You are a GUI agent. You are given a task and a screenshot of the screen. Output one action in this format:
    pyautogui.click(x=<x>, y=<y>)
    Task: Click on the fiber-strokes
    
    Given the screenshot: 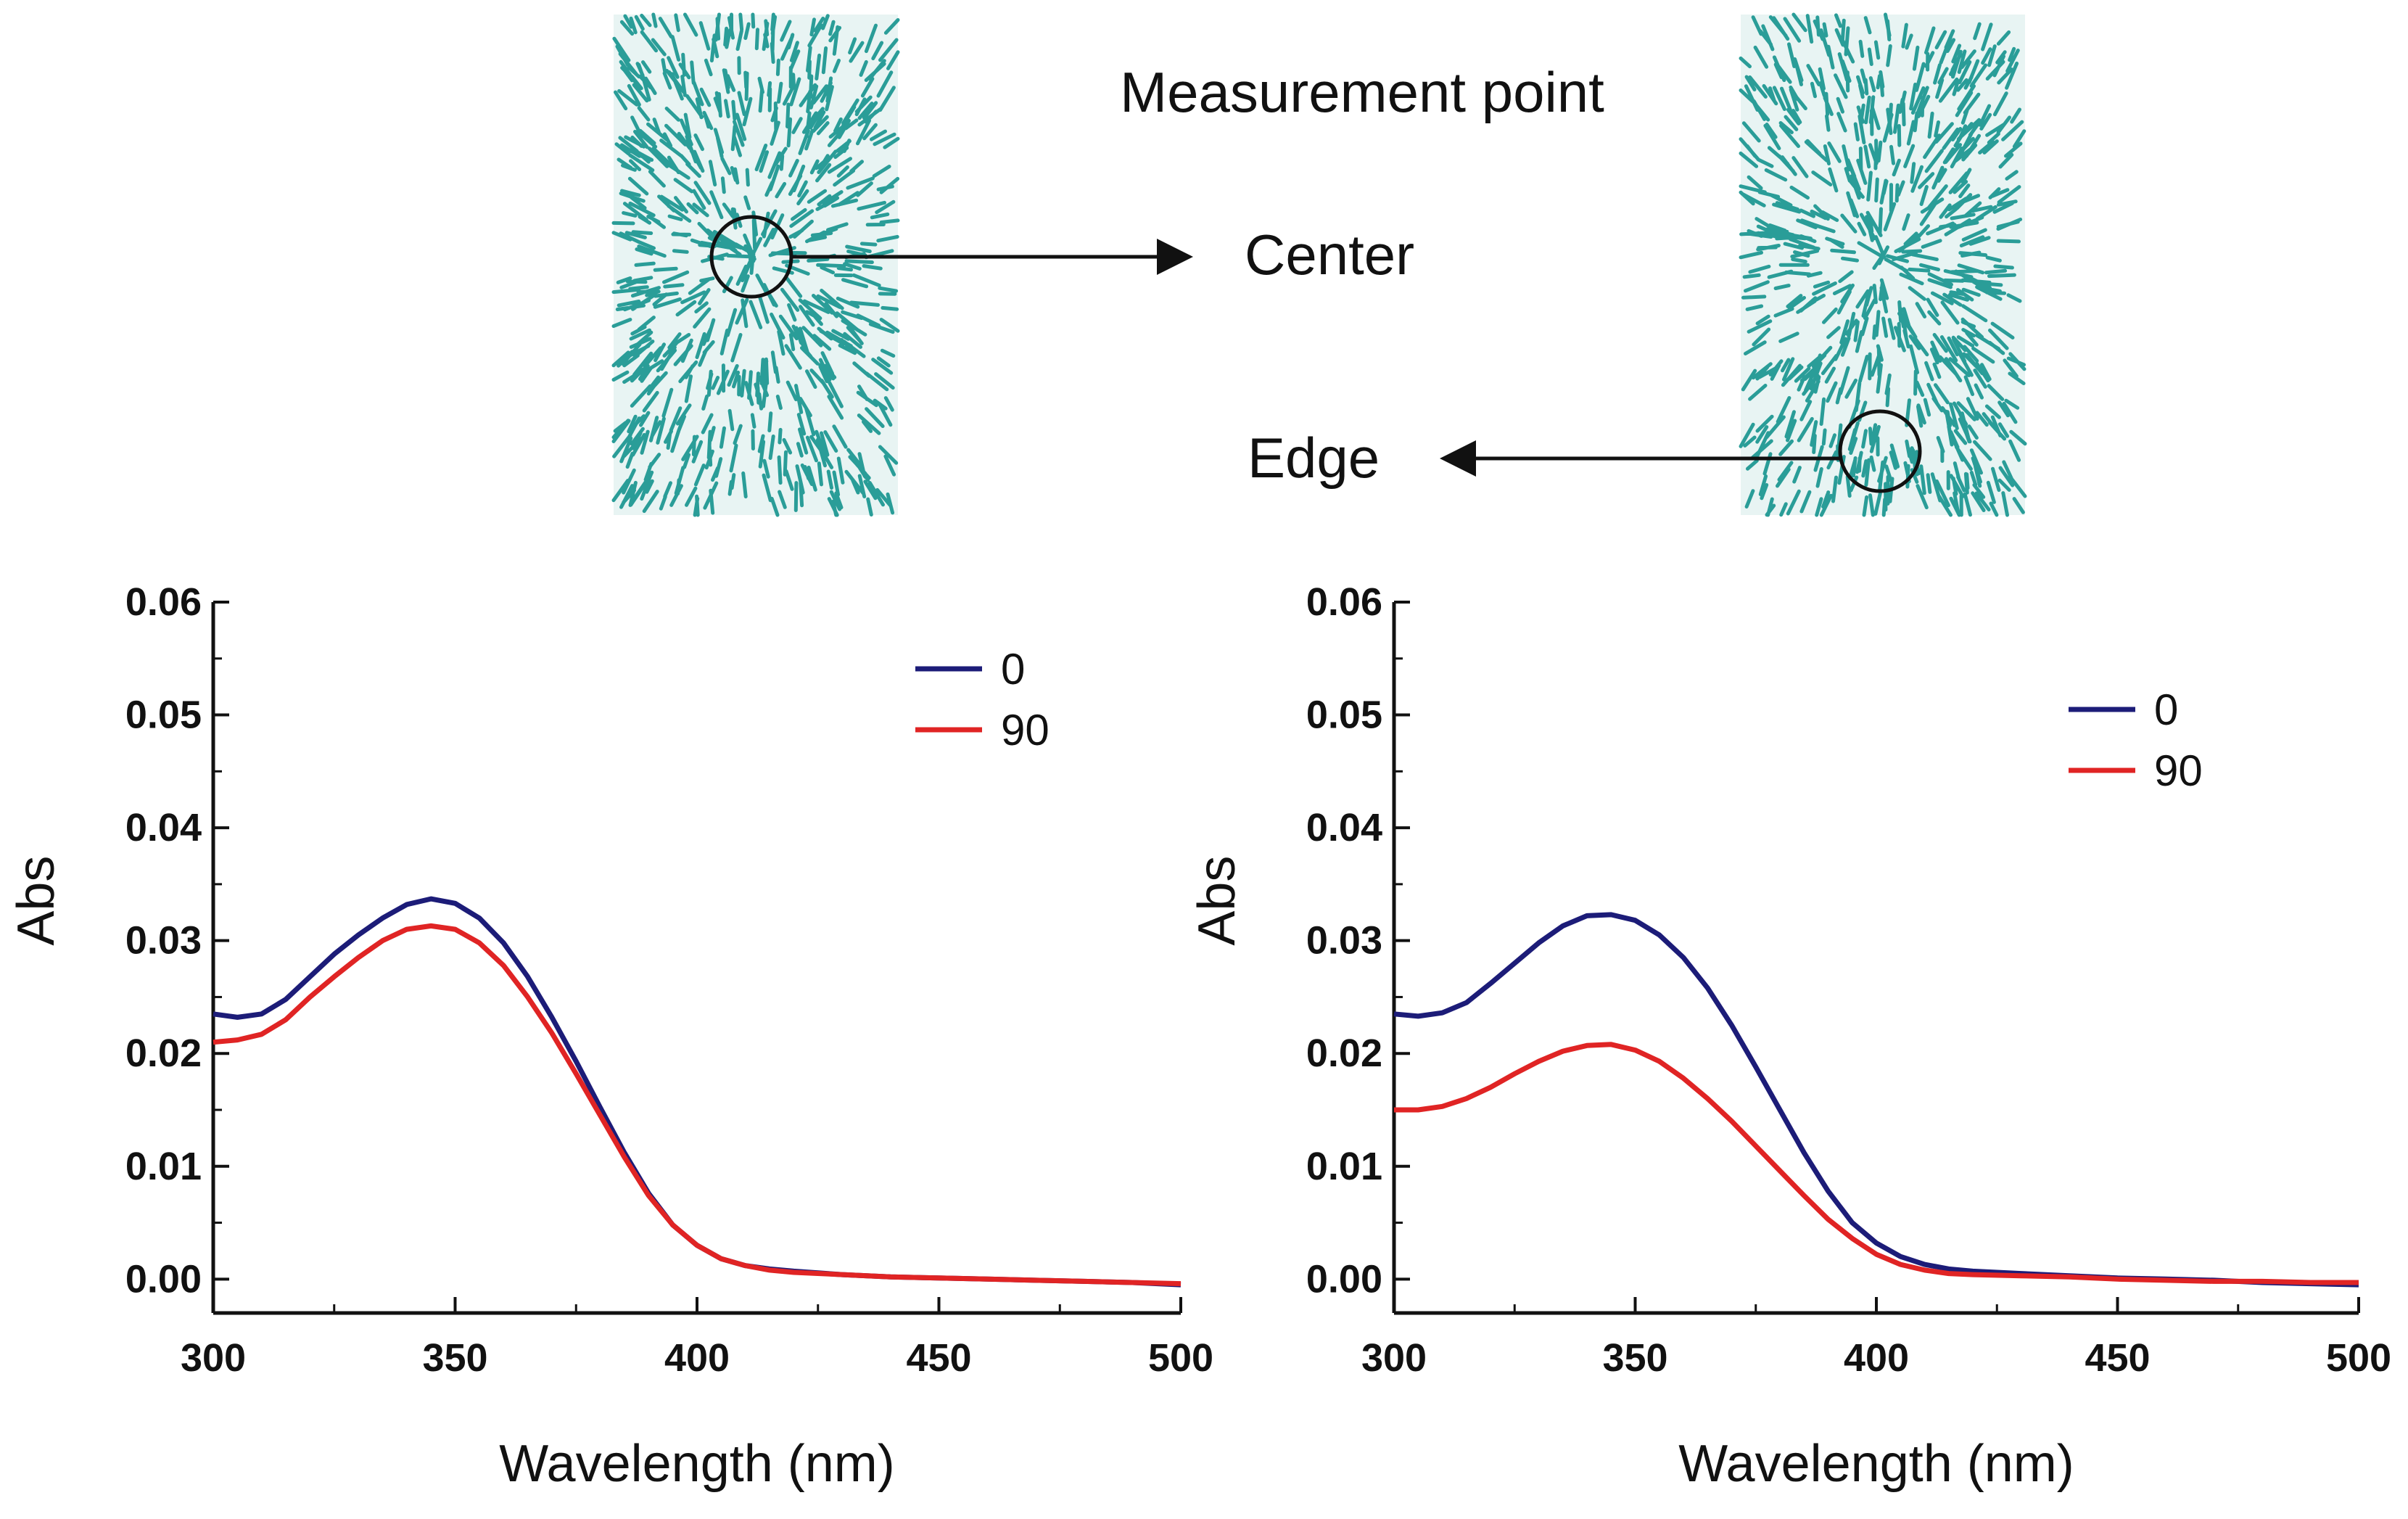 What is the action you would take?
    pyautogui.click(x=755, y=264)
    